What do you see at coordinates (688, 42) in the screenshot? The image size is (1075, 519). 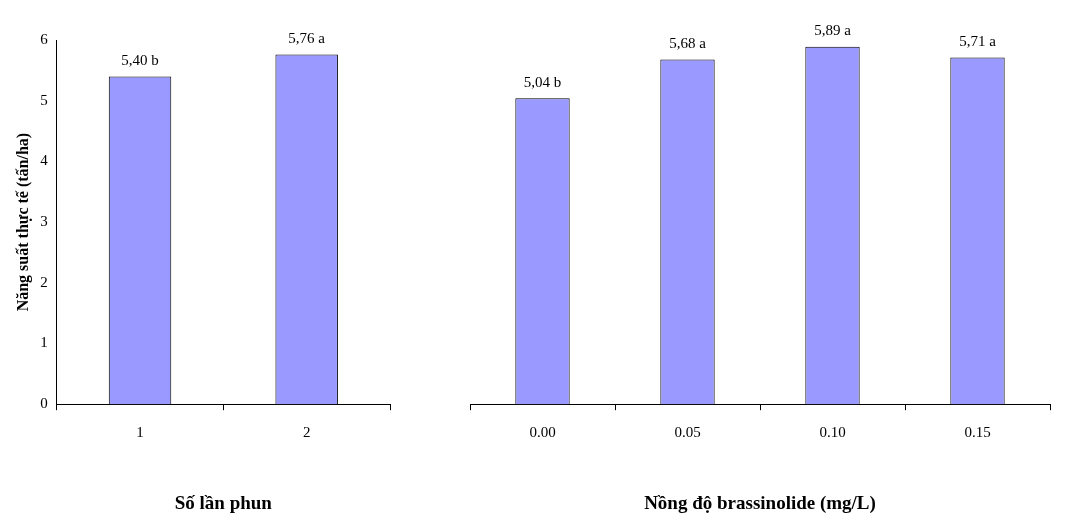 I see `data-label: 5,68 a` at bounding box center [688, 42].